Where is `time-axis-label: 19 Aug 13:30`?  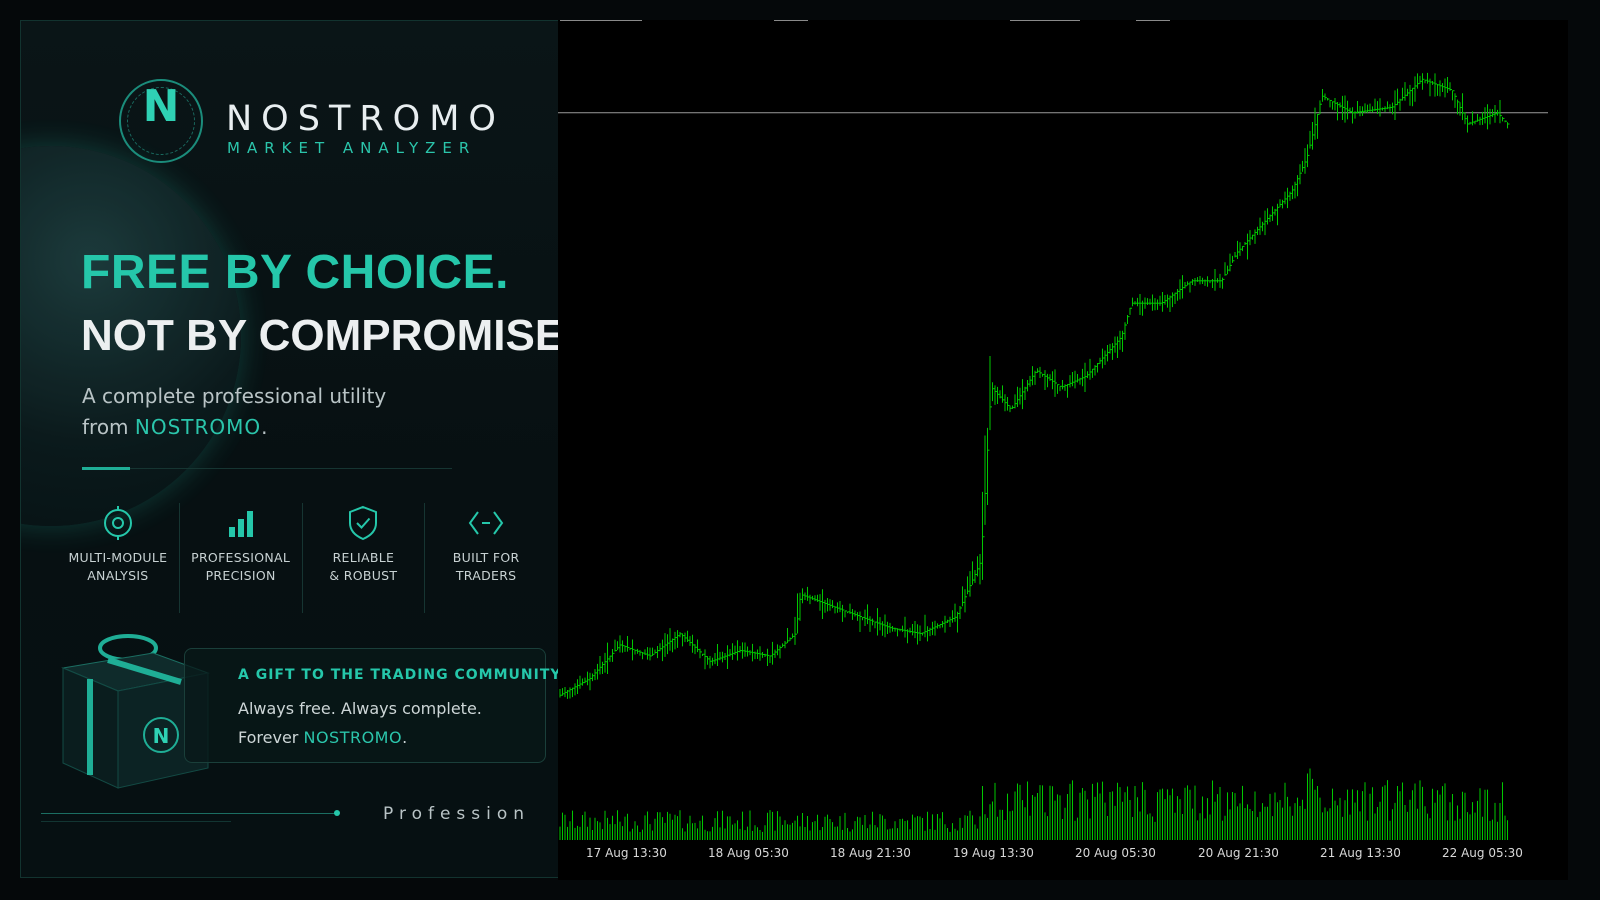 time-axis-label: 19 Aug 13:30 is located at coordinates (993, 853).